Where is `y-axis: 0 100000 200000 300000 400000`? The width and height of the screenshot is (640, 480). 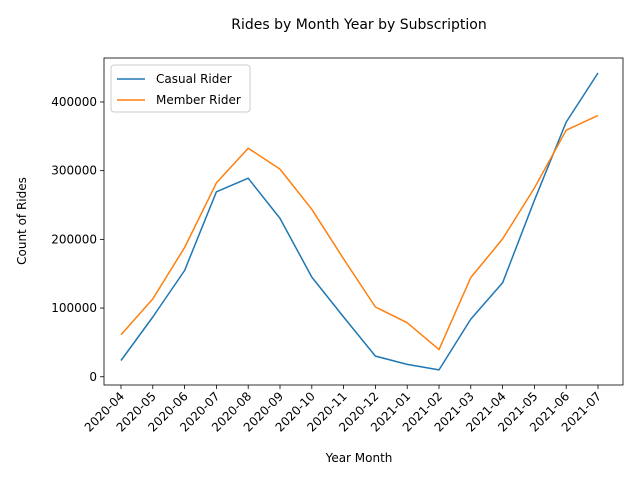 y-axis: 0 100000 200000 300000 400000 is located at coordinates (77, 239).